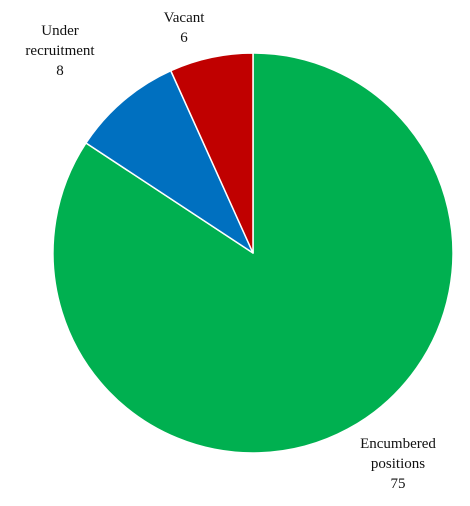  I want to click on pie-label-category: positions, so click(398, 464).